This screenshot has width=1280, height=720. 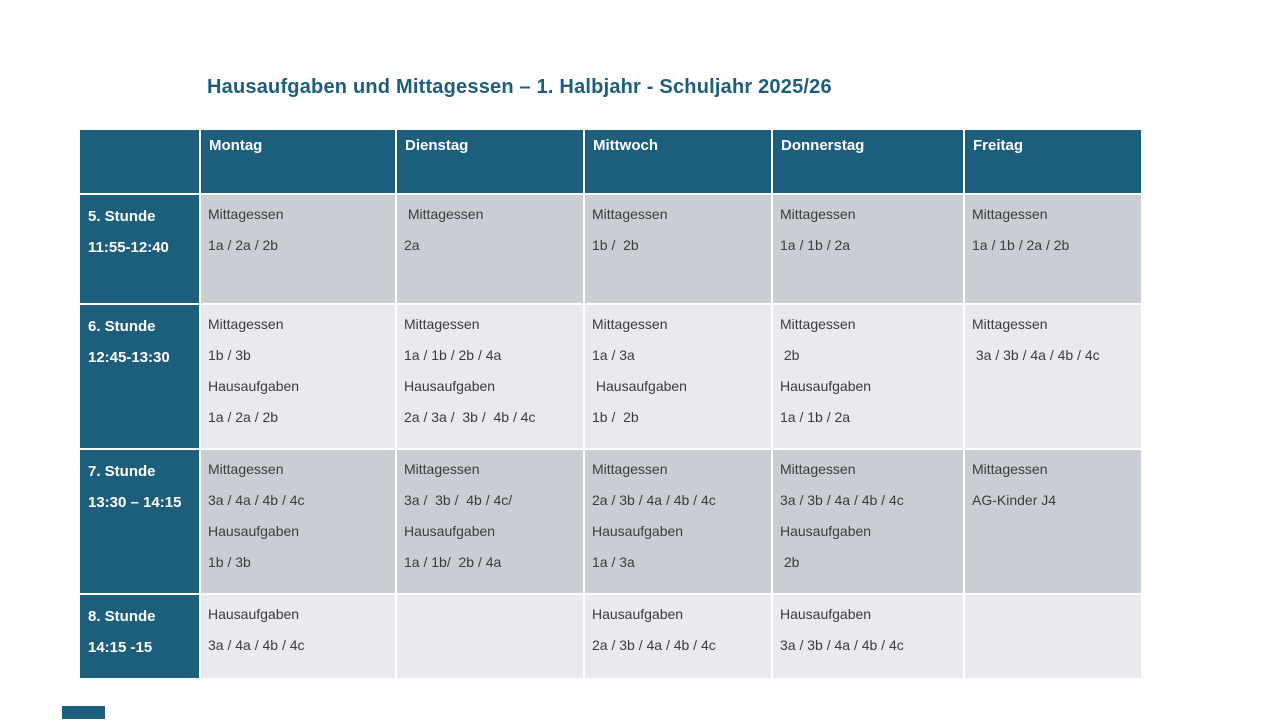 What do you see at coordinates (868, 376) in the screenshot?
I see `cell-6-donnerstag: Mittagessen 2b Hausaufgaben 1a / 1b / 2a` at bounding box center [868, 376].